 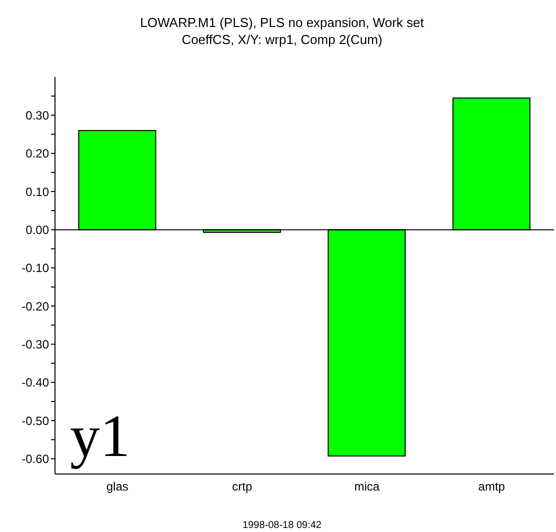 I want to click on y-tick-label: -0.40, so click(x=36, y=383).